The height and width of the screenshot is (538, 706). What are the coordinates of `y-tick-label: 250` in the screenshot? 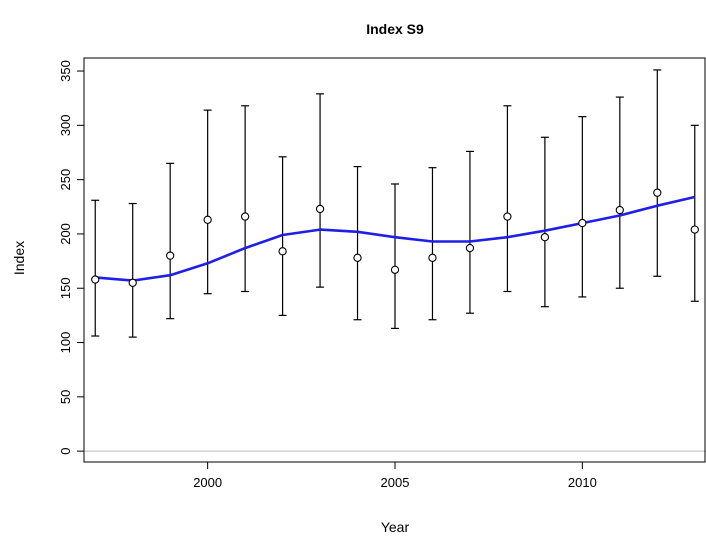 It's located at (65, 180).